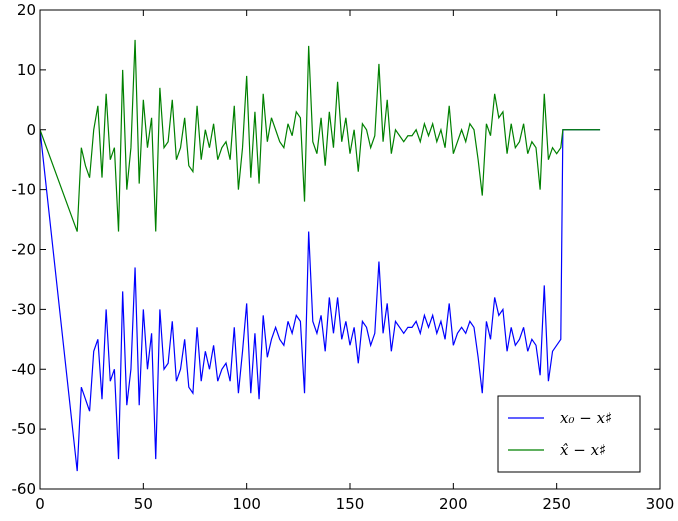 This screenshot has height=521, width=678. What do you see at coordinates (31, 130) in the screenshot?
I see `y-tick-label: 0` at bounding box center [31, 130].